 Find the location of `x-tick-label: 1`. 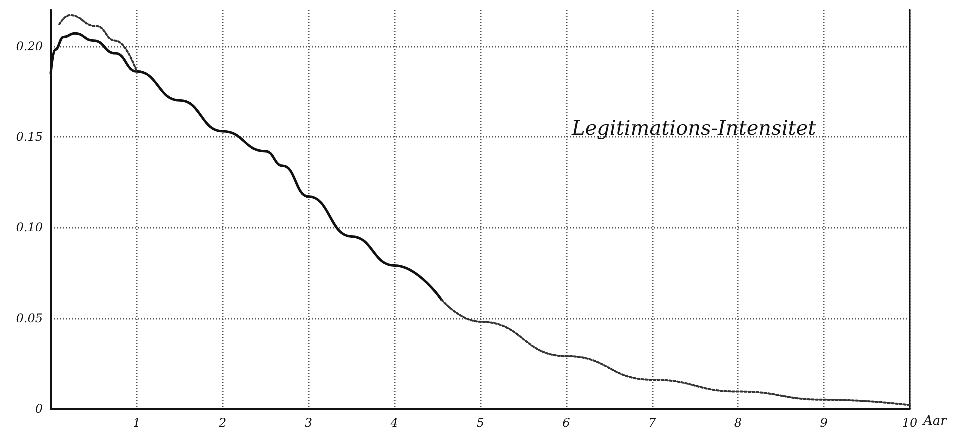

x-tick-label: 1 is located at coordinates (137, 423).